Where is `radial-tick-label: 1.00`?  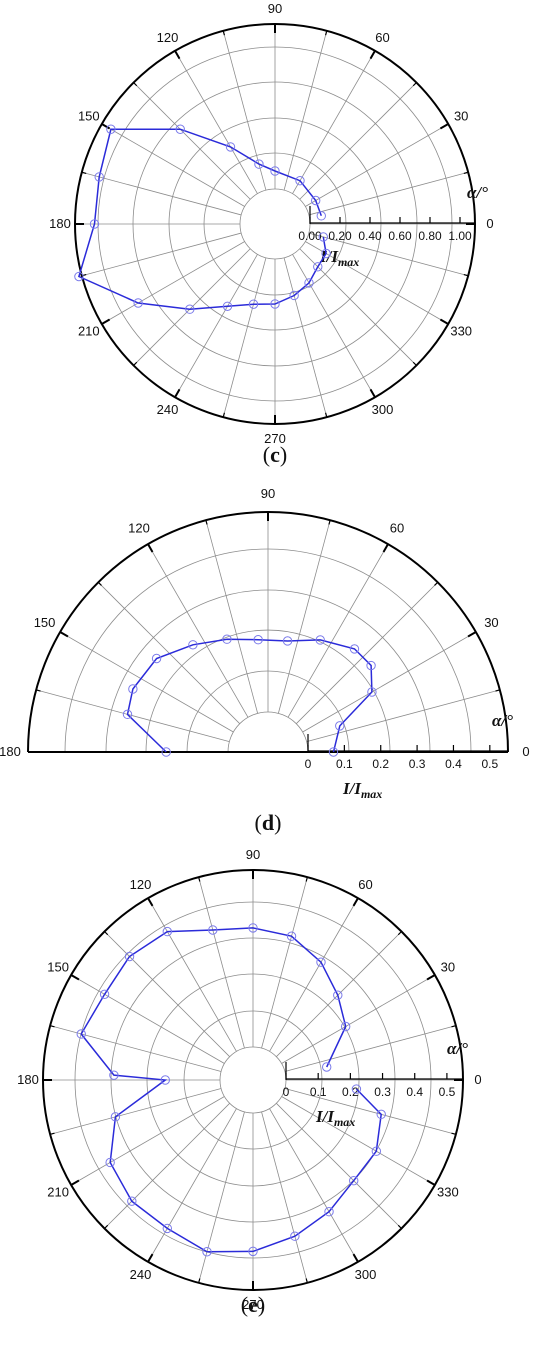 radial-tick-label: 1.00 is located at coordinates (460, 236).